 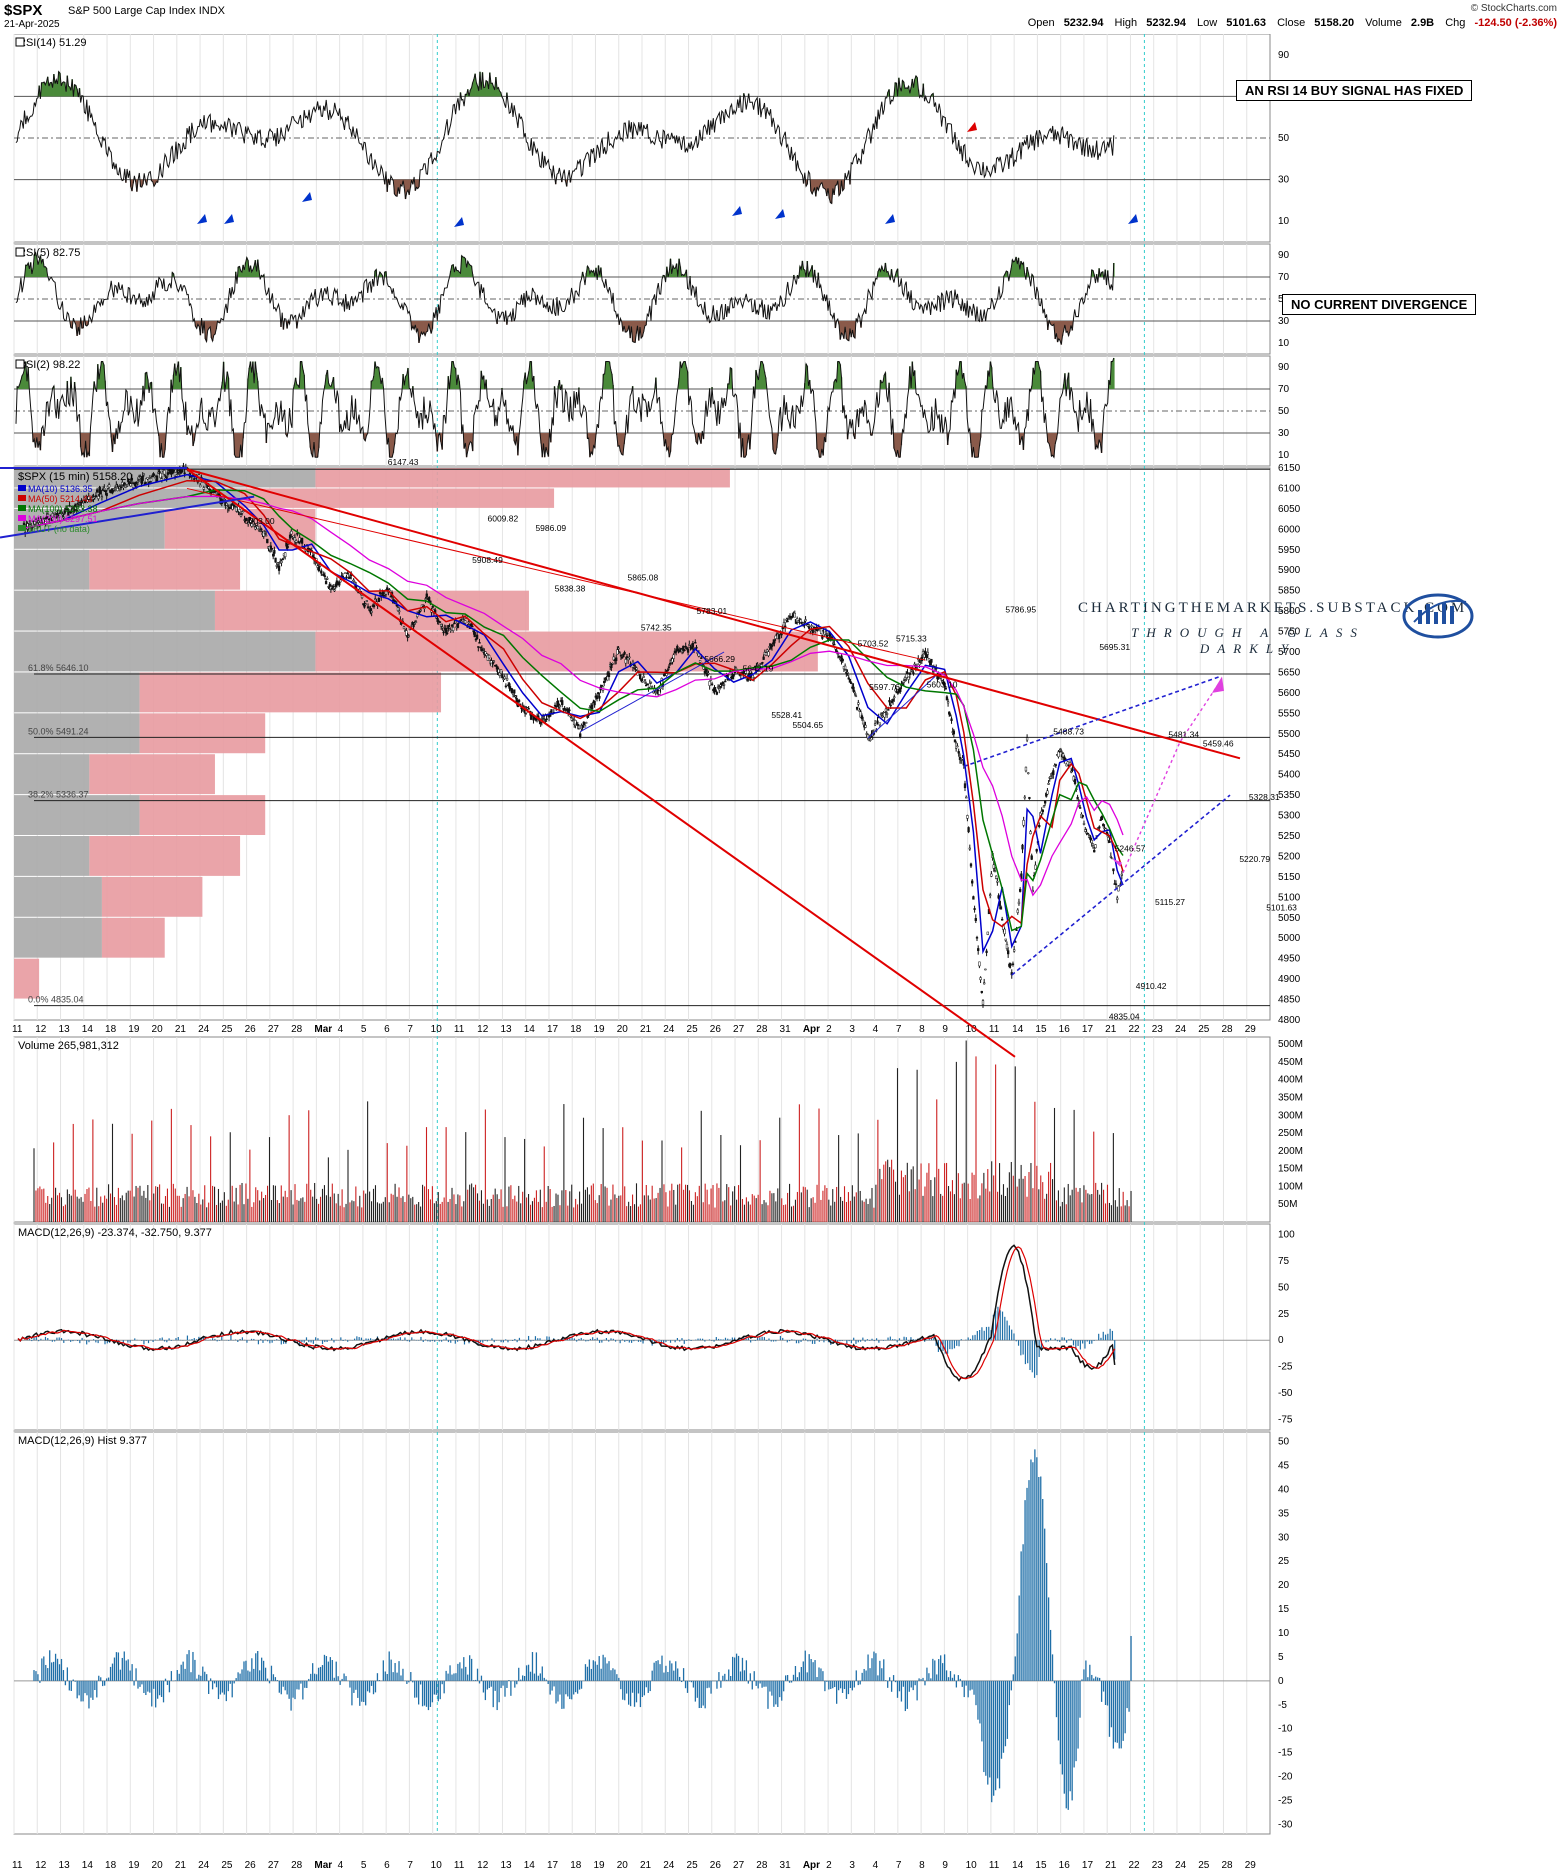 What do you see at coordinates (1251, 1865) in the screenshot?
I see `x-tick-label: 29` at bounding box center [1251, 1865].